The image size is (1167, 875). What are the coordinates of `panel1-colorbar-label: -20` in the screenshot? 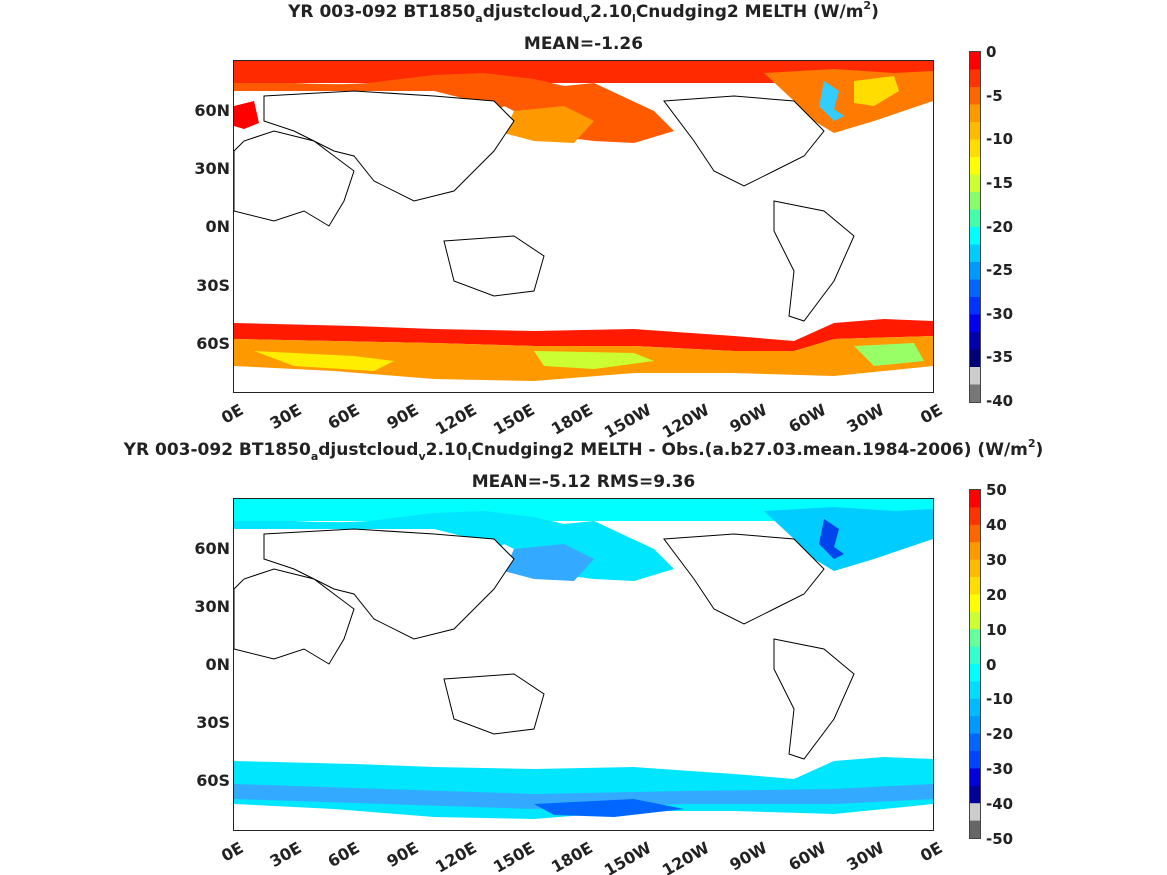 It's located at (1000, 226).